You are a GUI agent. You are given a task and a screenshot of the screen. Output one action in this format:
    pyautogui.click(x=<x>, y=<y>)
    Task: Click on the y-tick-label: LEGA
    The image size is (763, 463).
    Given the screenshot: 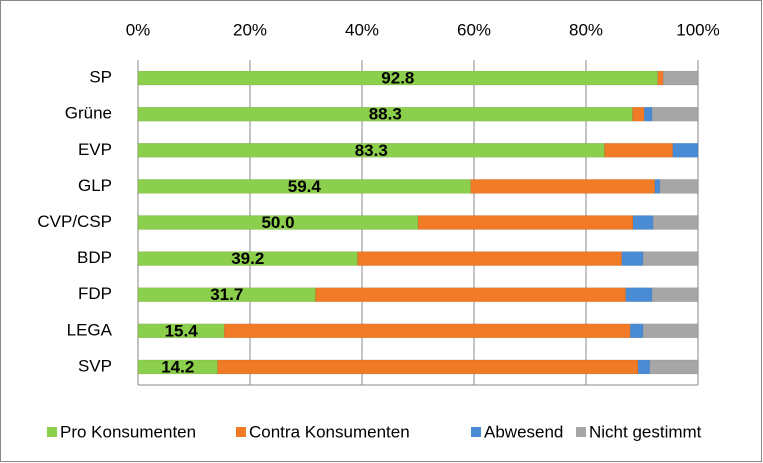 What is the action you would take?
    pyautogui.click(x=90, y=329)
    